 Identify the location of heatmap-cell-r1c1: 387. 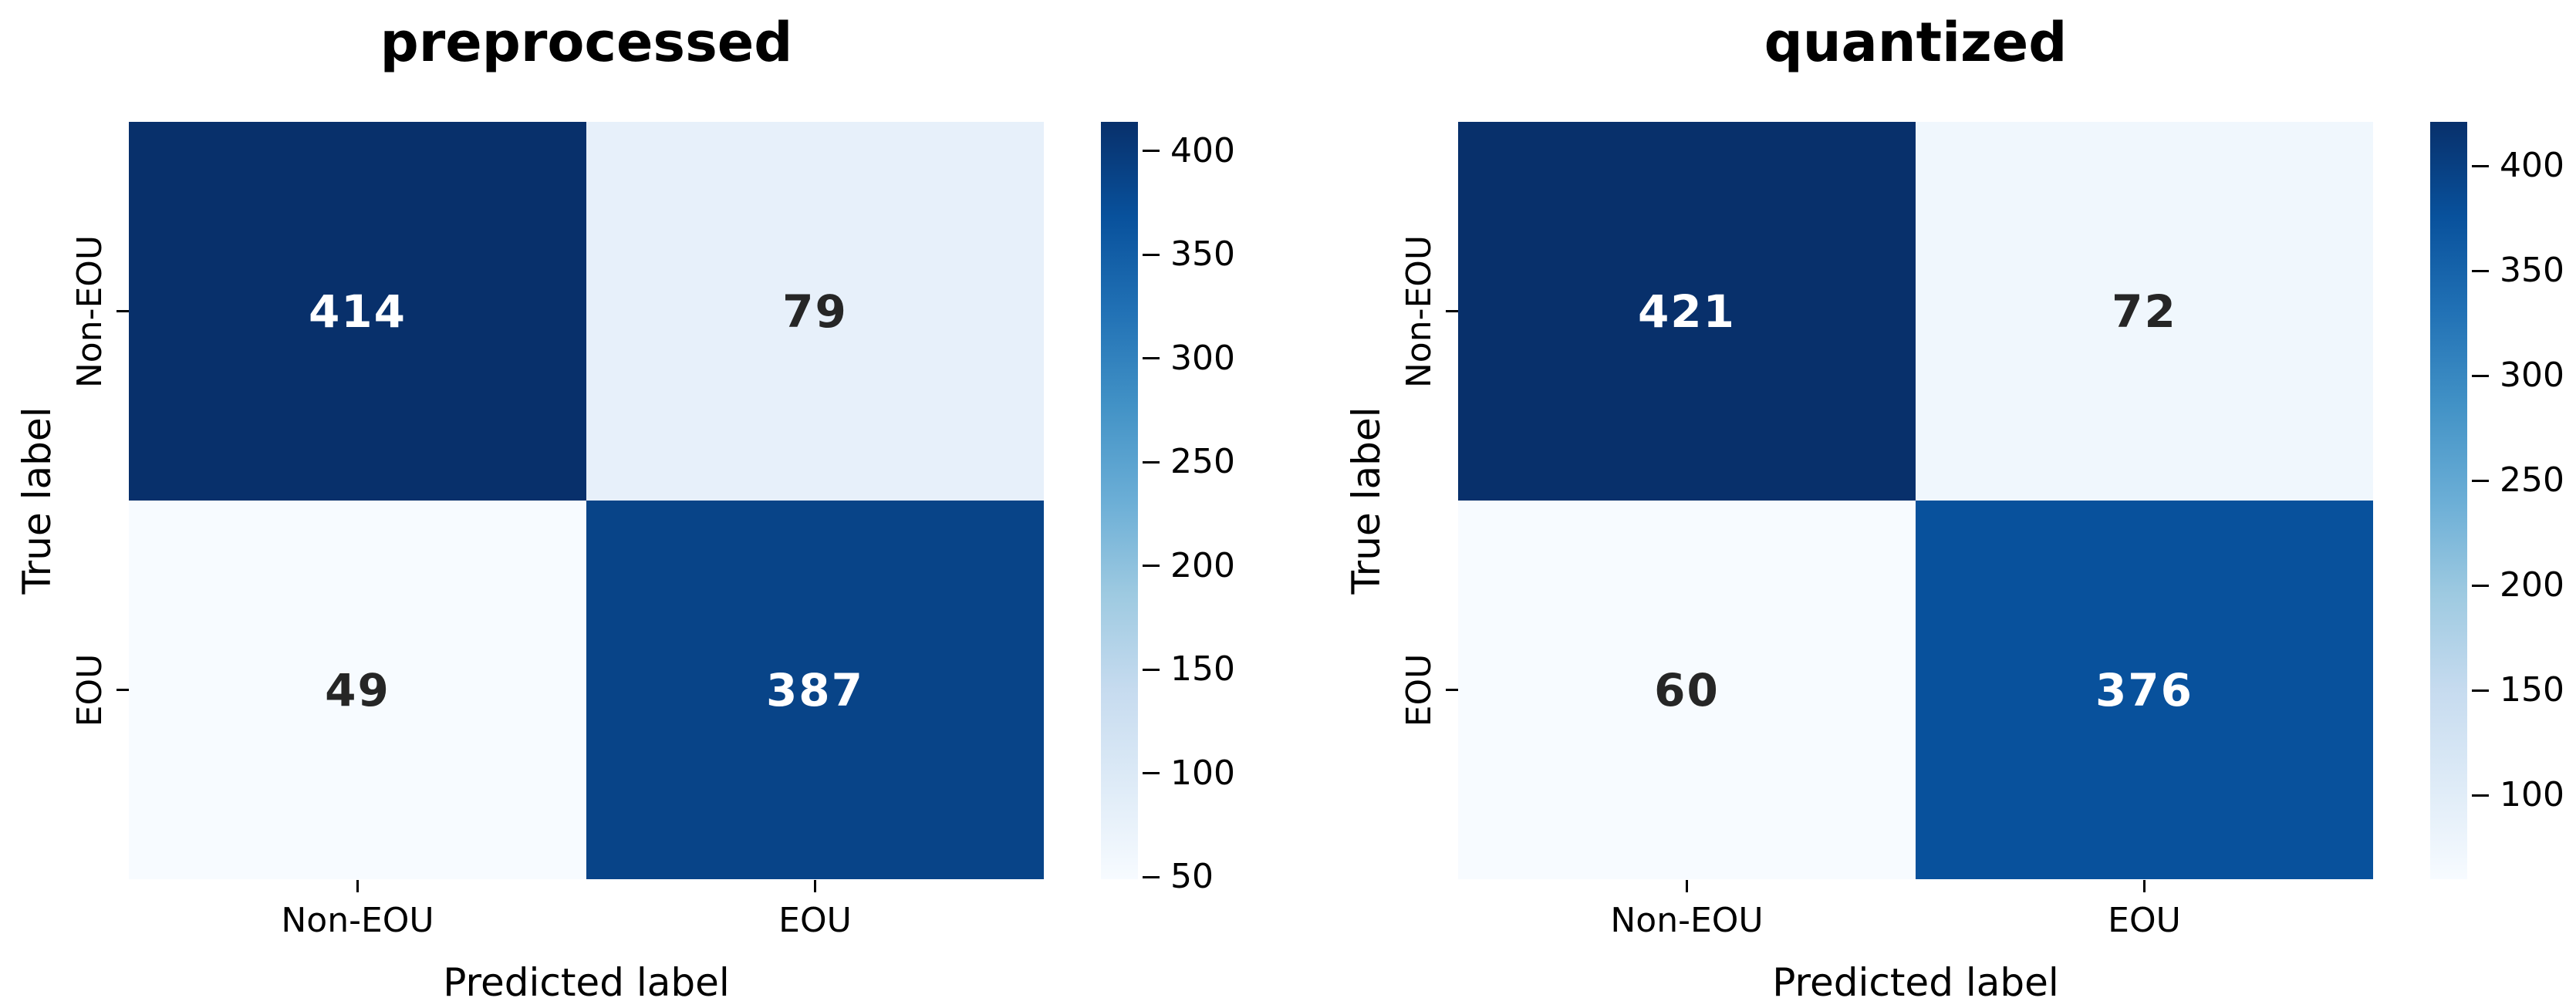
(815, 690).